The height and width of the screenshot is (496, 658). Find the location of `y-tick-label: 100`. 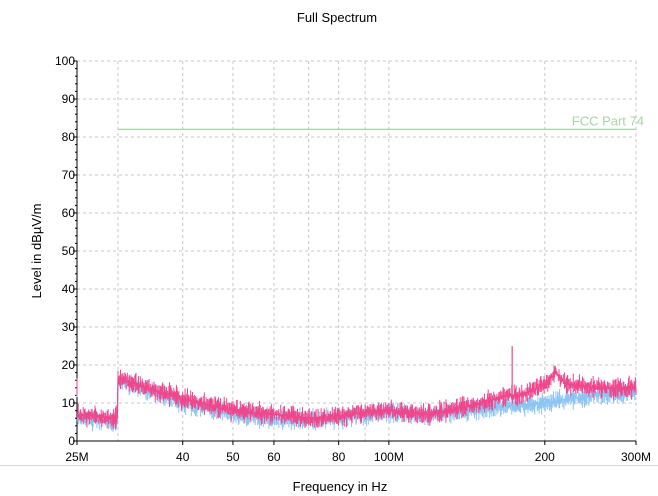

y-tick-label: 100 is located at coordinates (65, 61).